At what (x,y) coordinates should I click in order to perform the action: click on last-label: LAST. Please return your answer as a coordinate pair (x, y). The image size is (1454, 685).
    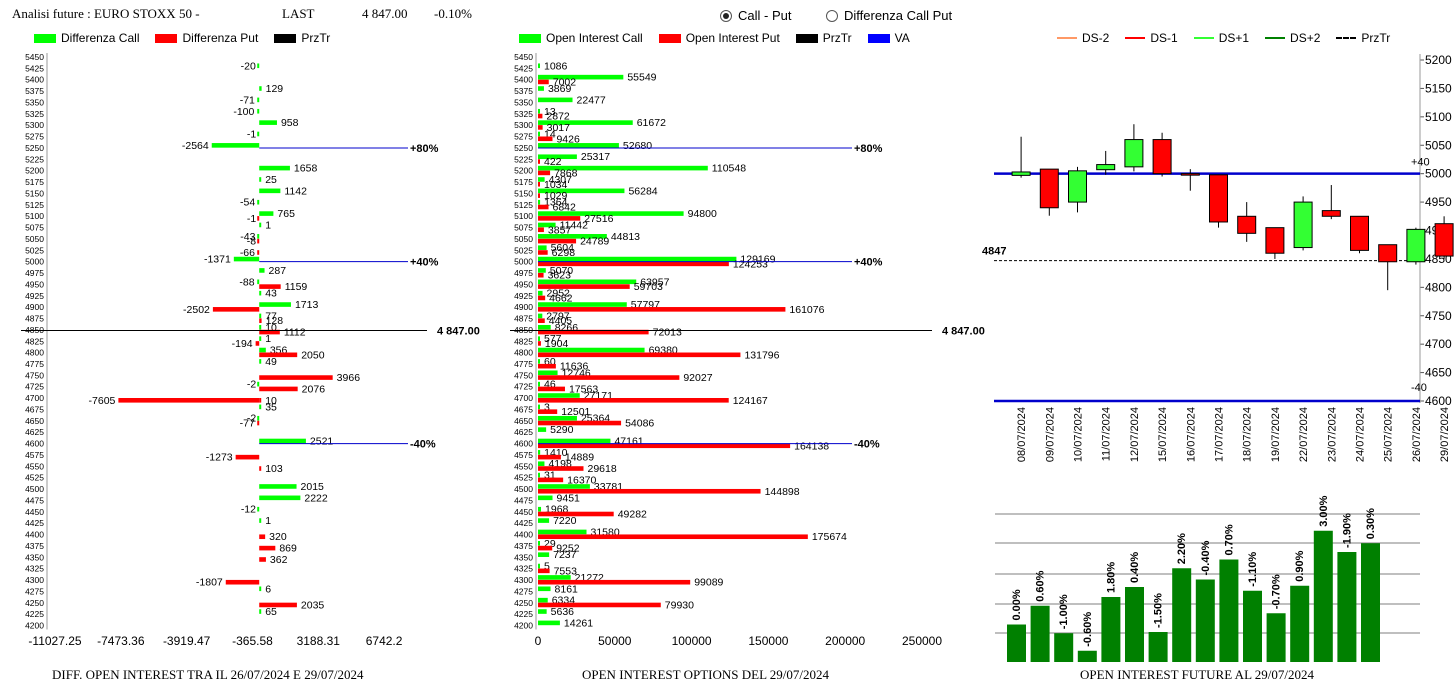
    Looking at the image, I should click on (298, 13).